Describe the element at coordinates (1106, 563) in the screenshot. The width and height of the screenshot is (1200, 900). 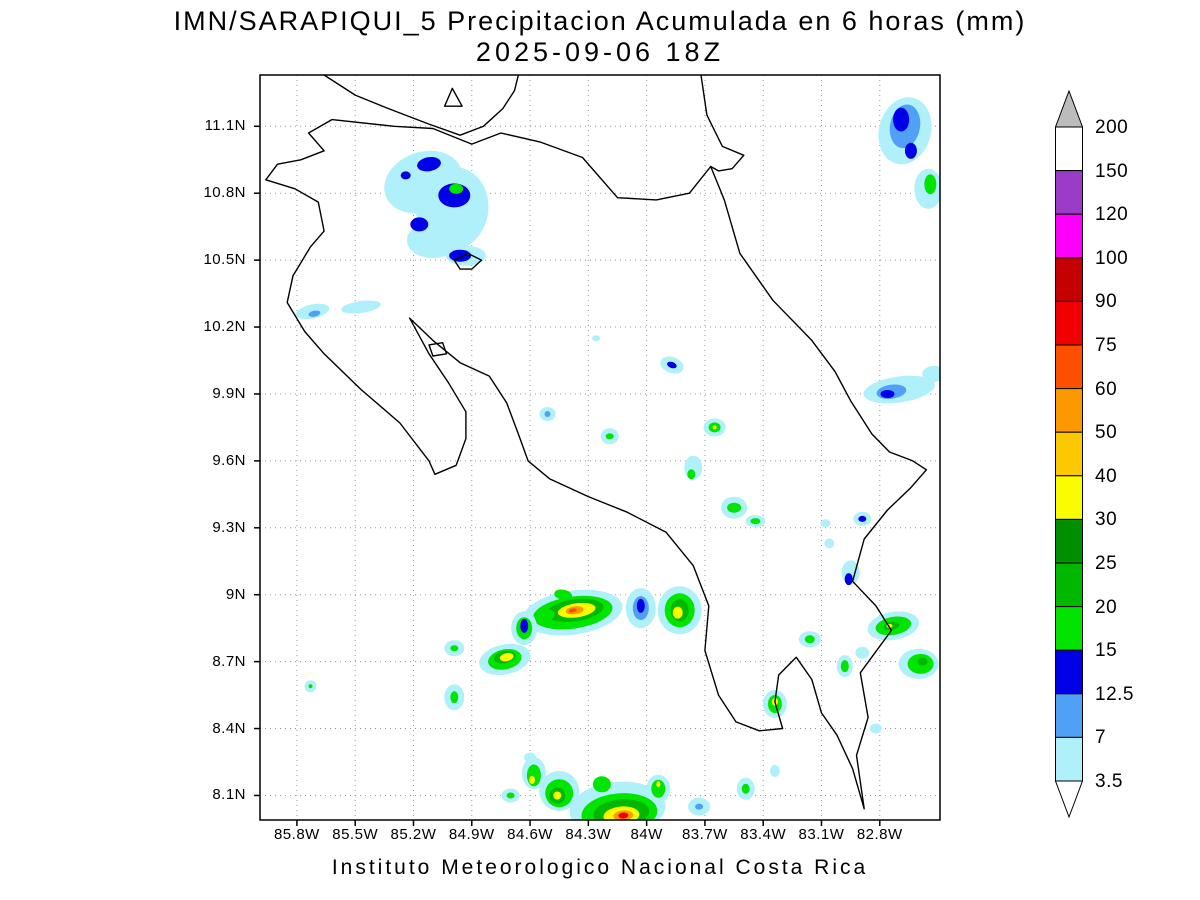
I see `colorbar-label: 25` at that location.